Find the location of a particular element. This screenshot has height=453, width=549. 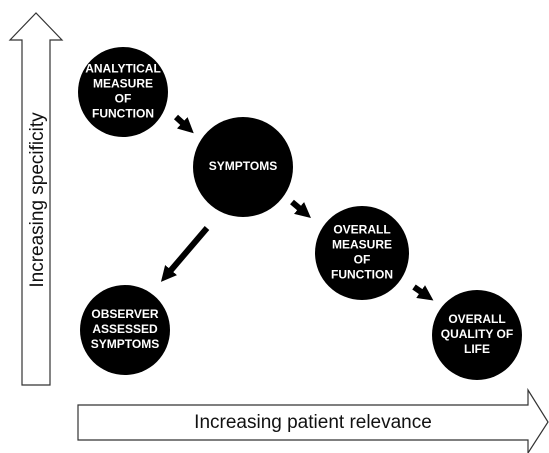

horizontal-axis-label: Increasing patient relevance is located at coordinates (313, 422).